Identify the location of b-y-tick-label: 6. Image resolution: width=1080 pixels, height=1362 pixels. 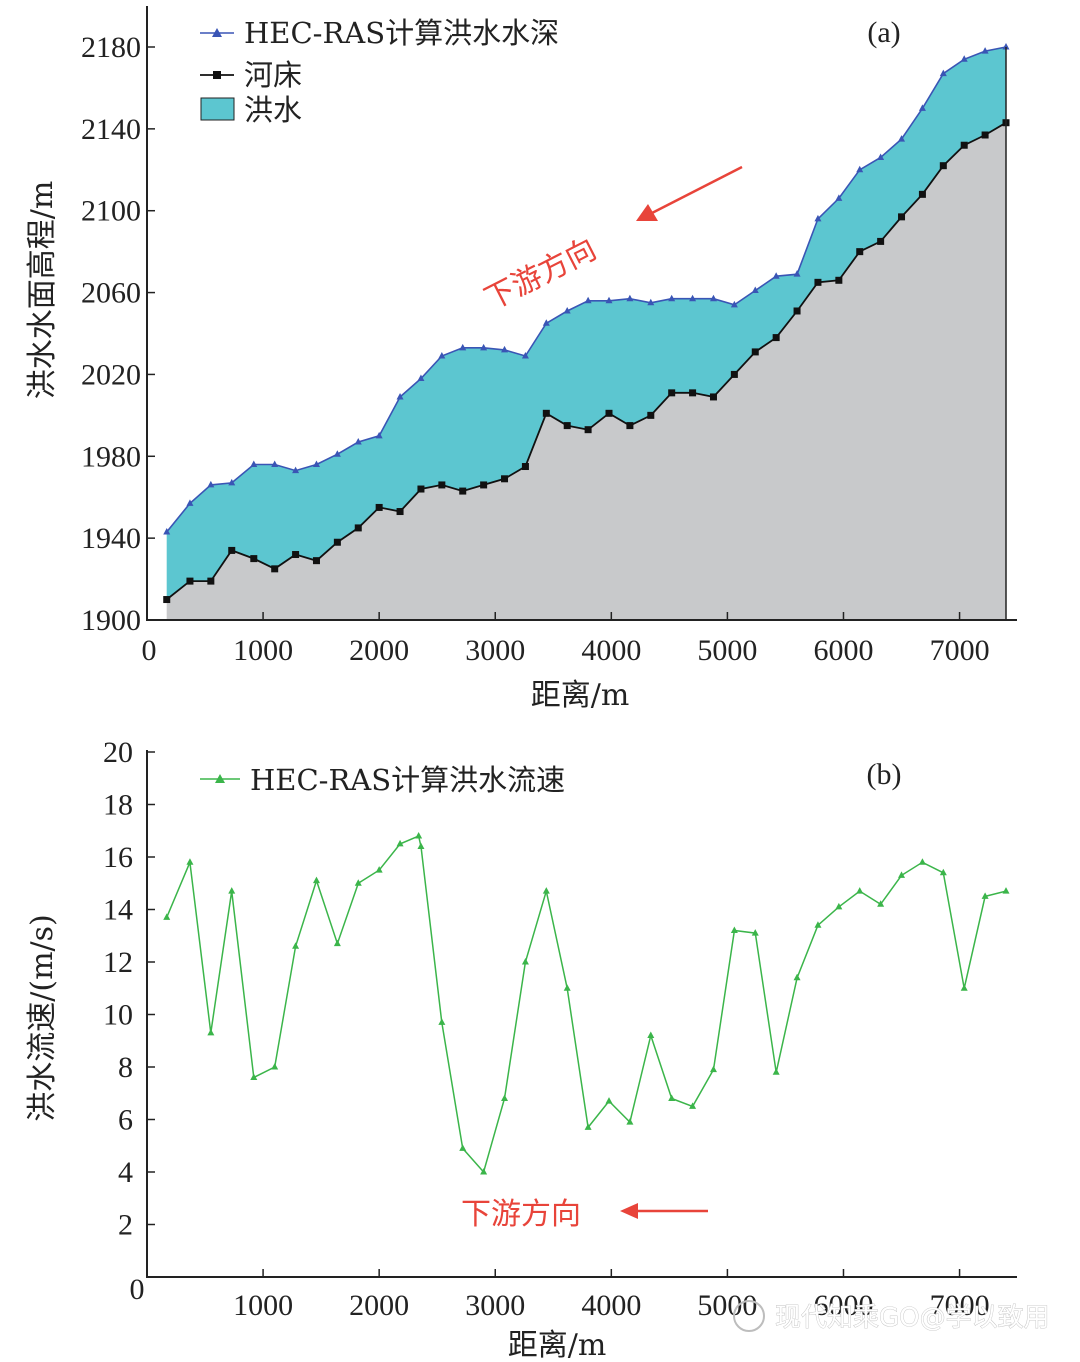
(125, 1120).